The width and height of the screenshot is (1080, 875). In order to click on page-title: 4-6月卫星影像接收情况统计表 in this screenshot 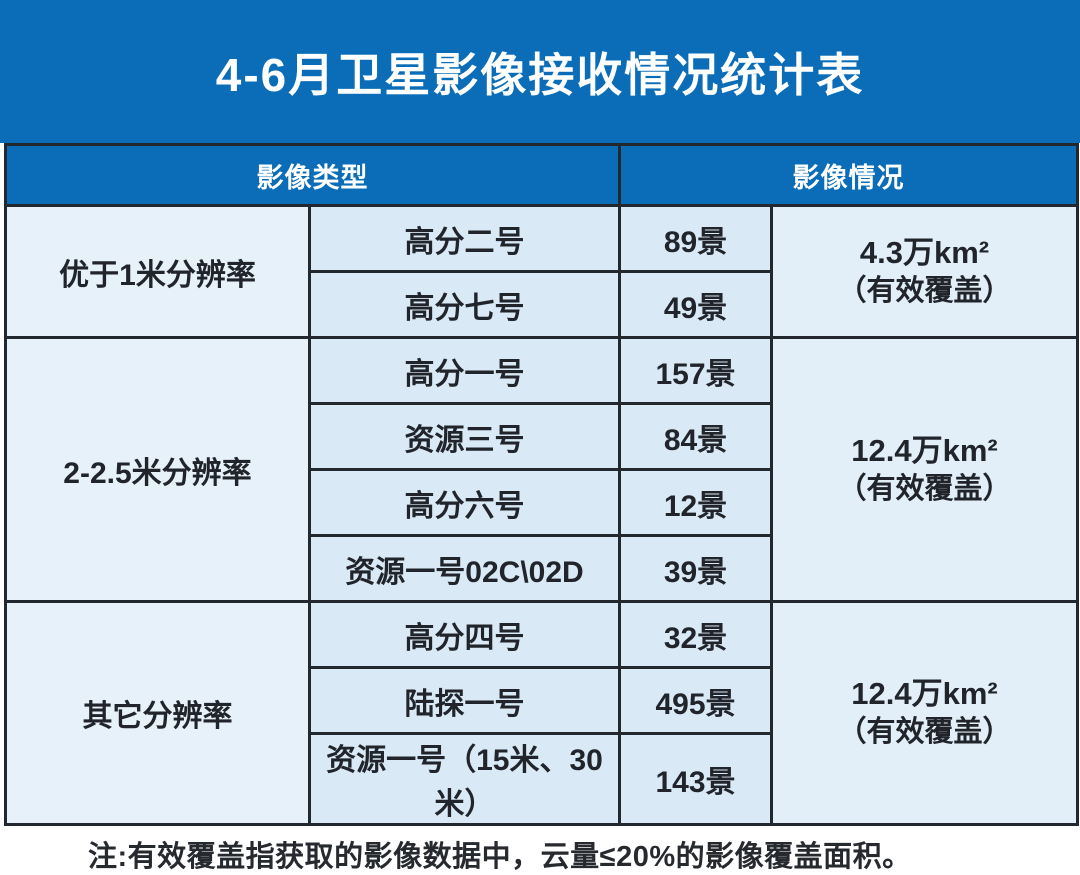, I will do `click(540, 74)`.